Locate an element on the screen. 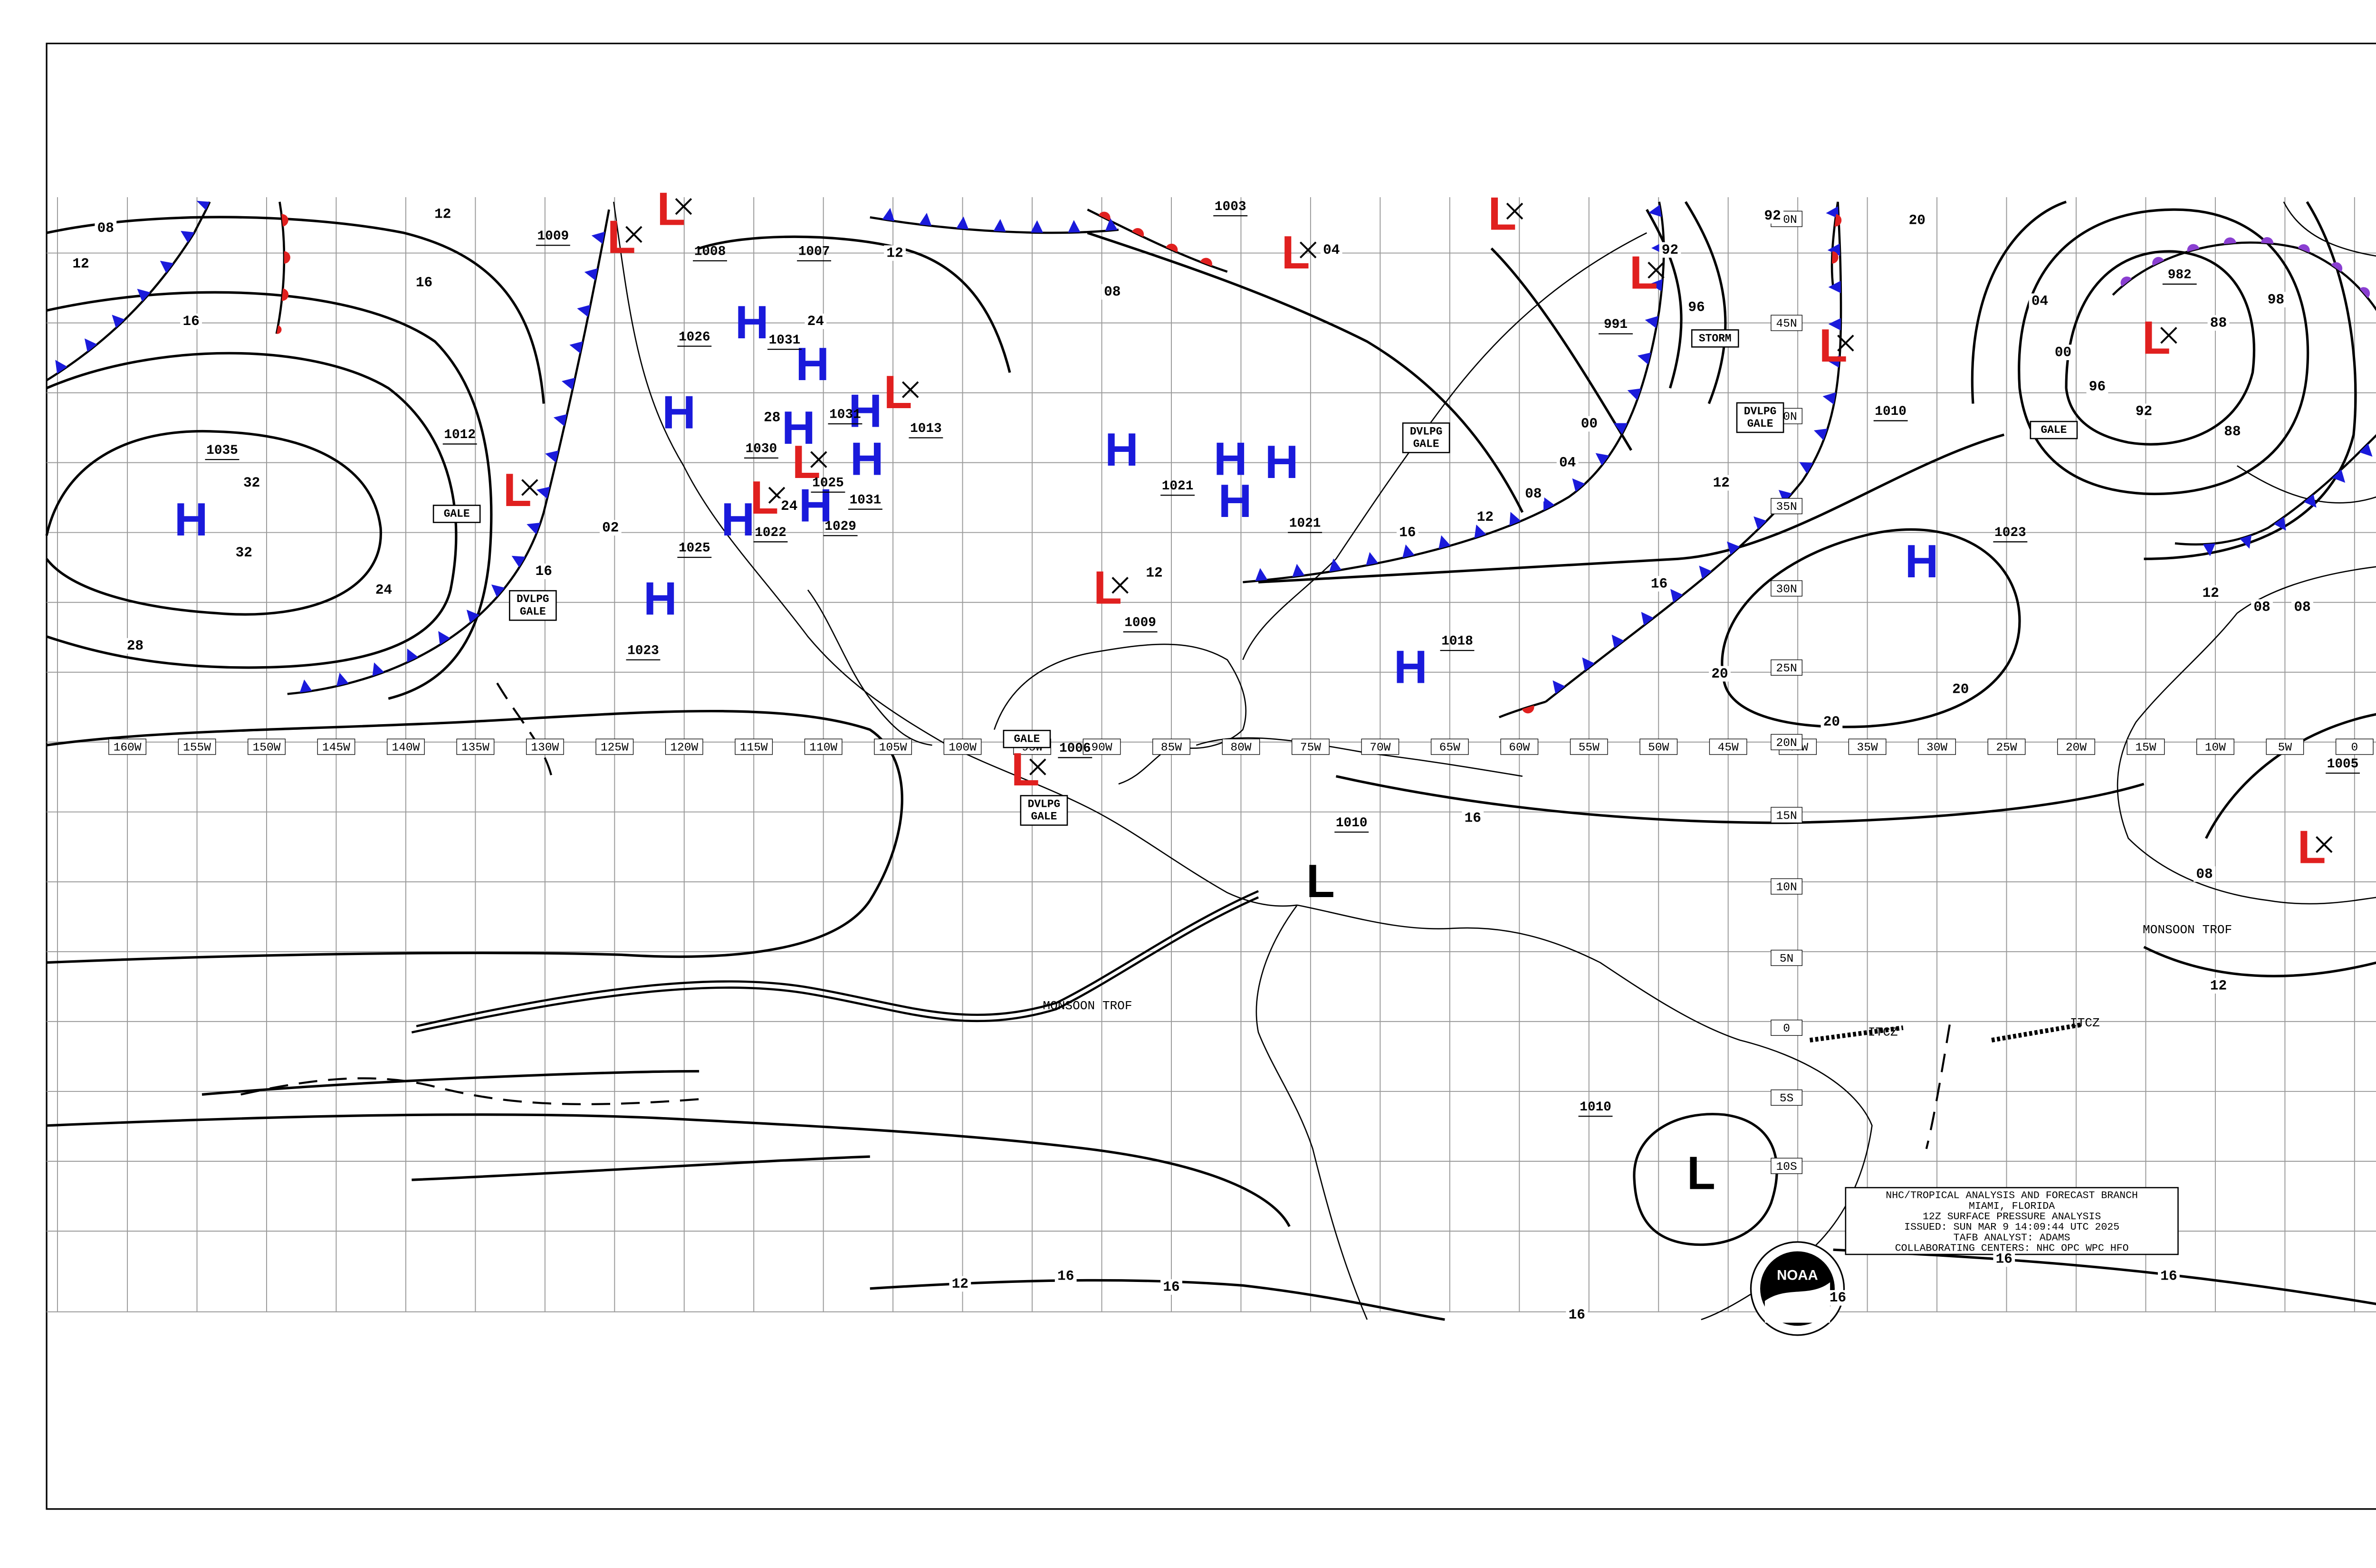 This screenshot has height=1568, width=2376. isobar-label: 02 is located at coordinates (610, 528).